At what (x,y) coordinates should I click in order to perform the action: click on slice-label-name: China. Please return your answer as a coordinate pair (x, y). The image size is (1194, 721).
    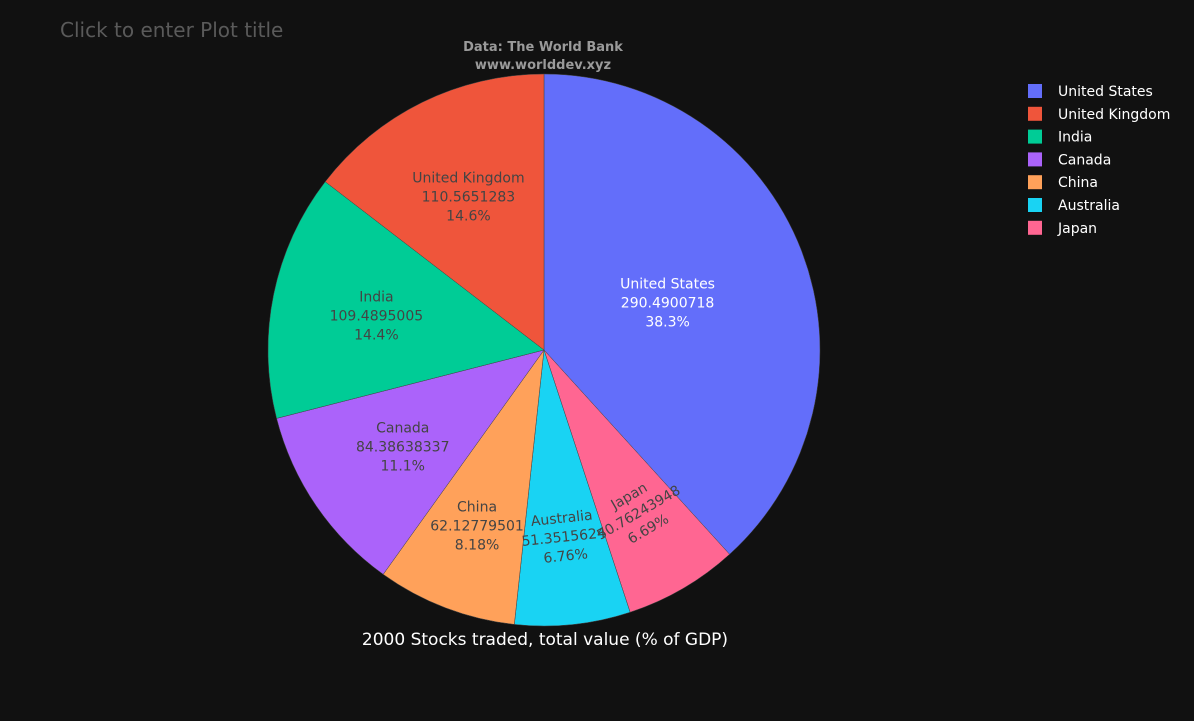
    Looking at the image, I should click on (477, 507).